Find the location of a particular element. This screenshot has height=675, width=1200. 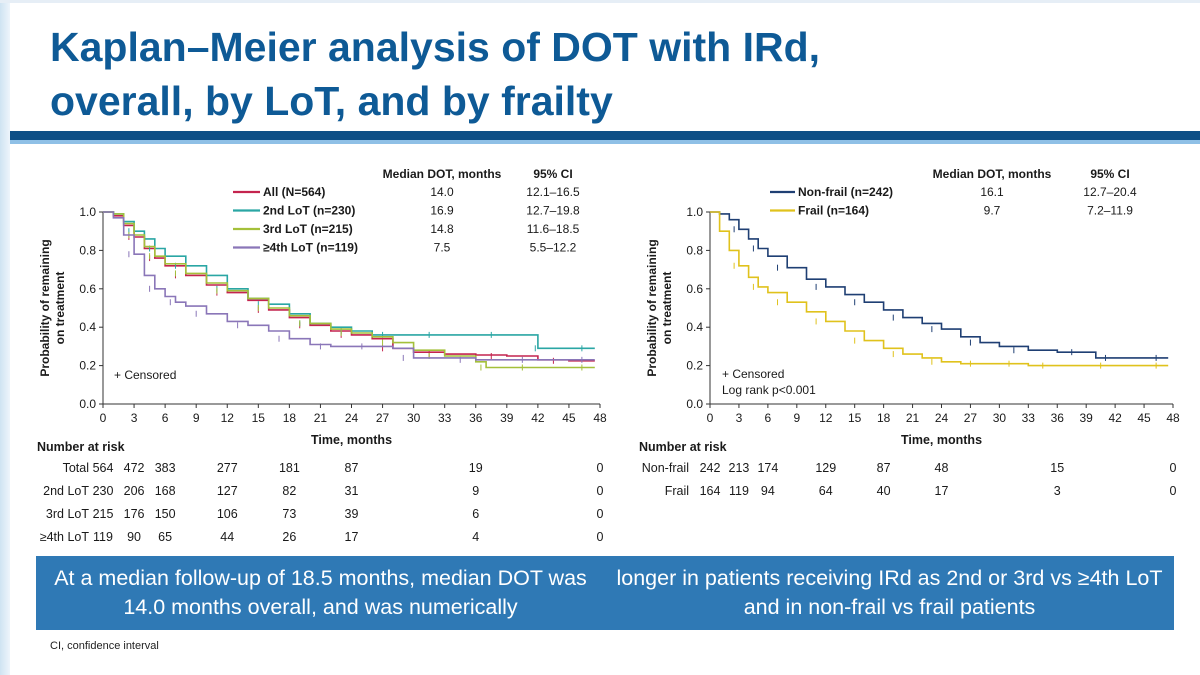

x-tick-label: 27 is located at coordinates (971, 418).